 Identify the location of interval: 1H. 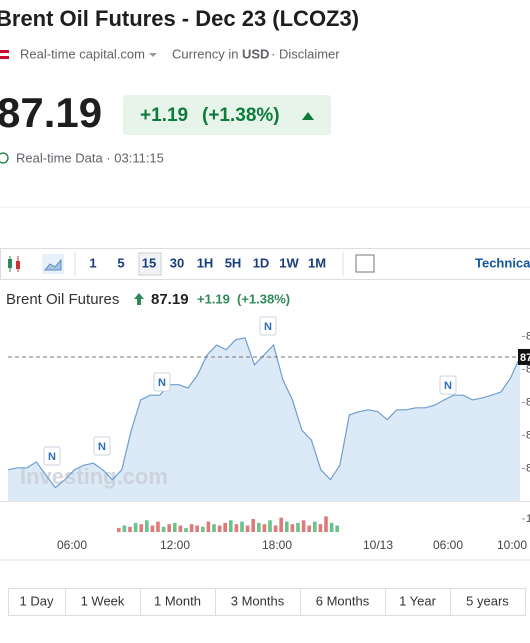
(205, 262).